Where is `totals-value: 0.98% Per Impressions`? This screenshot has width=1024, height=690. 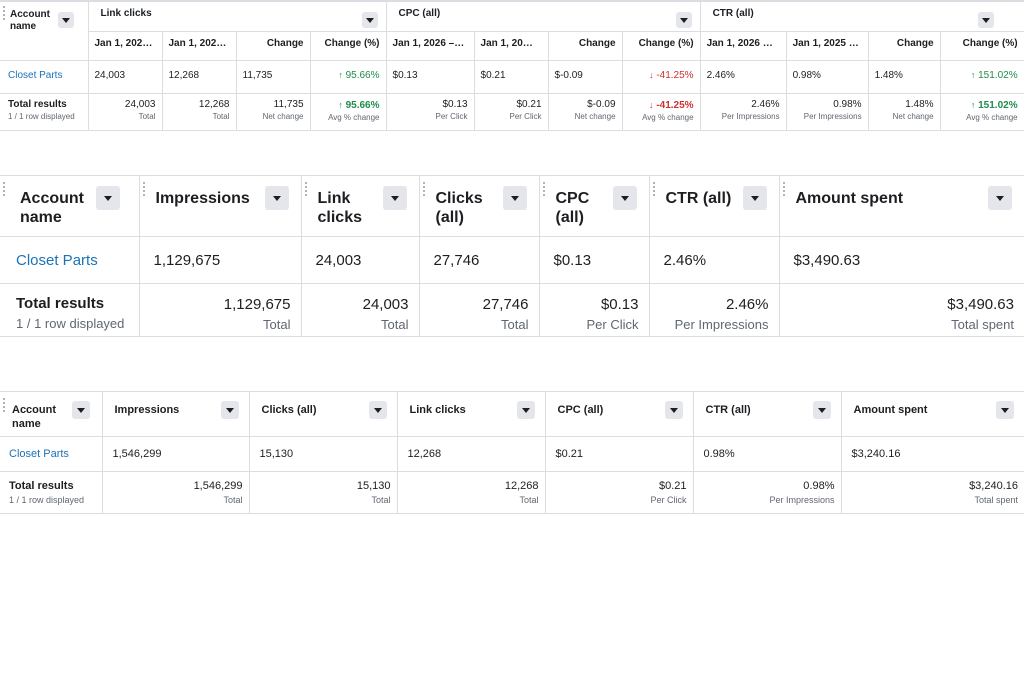 totals-value: 0.98% Per Impressions is located at coordinates (767, 489).